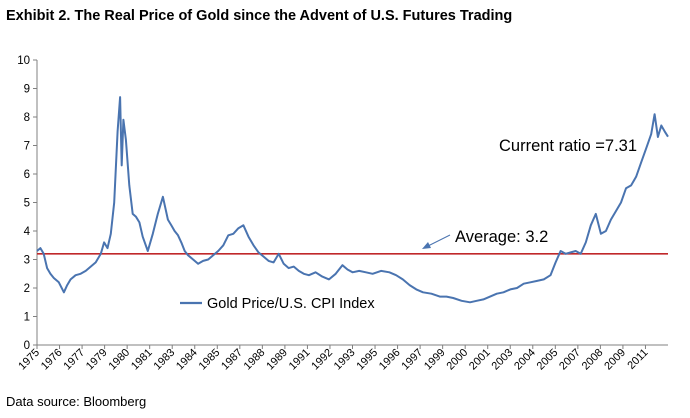 The image size is (690, 418). What do you see at coordinates (291, 304) in the screenshot?
I see `legend-label: Gold Price/U.S. CPI Index` at bounding box center [291, 304].